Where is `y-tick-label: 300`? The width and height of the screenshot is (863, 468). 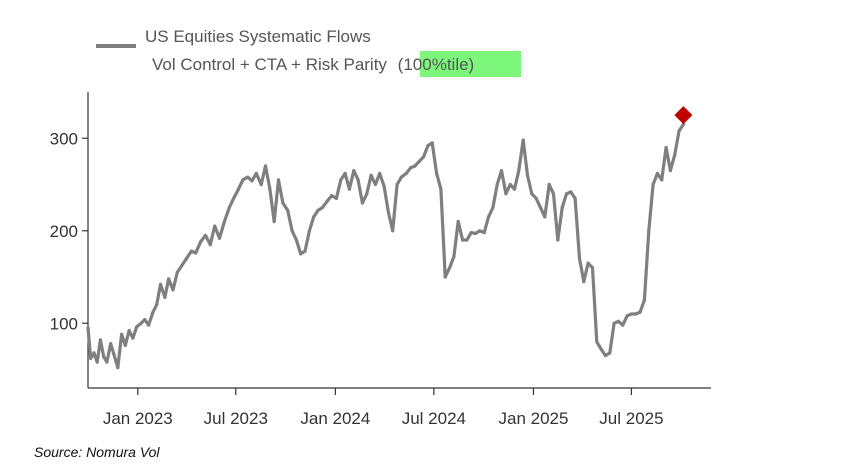
y-tick-label: 300 is located at coordinates (64, 138).